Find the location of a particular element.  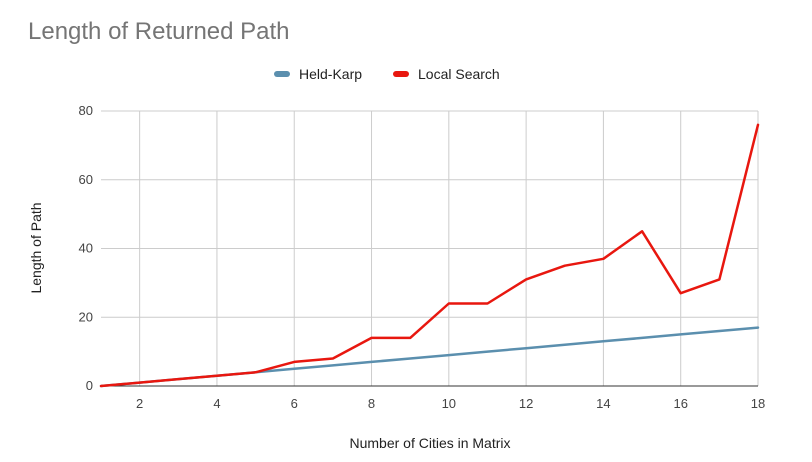

legend-item-held-karp: Held-Karp is located at coordinates (318, 74).